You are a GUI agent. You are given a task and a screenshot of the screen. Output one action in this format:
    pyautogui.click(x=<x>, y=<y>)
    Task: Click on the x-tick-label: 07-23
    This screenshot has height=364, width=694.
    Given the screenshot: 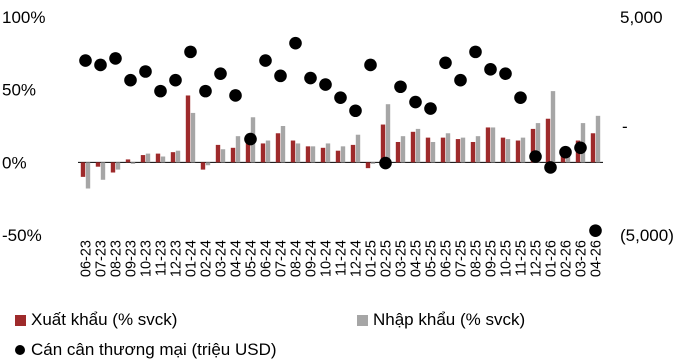 What is the action you would take?
    pyautogui.click(x=102, y=258)
    